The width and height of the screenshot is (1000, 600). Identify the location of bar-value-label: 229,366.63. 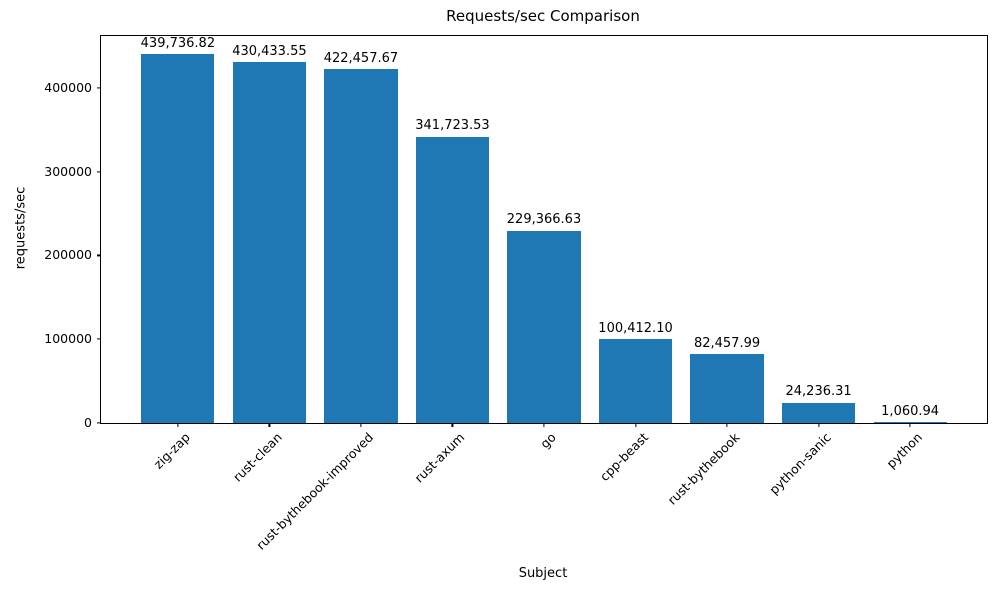
(544, 220).